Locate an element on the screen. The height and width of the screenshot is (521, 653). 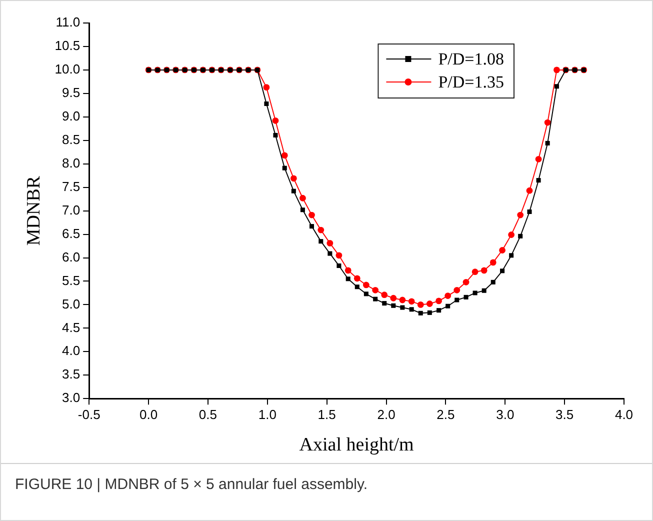
y-tick-label: 9.0 is located at coordinates (71, 116).